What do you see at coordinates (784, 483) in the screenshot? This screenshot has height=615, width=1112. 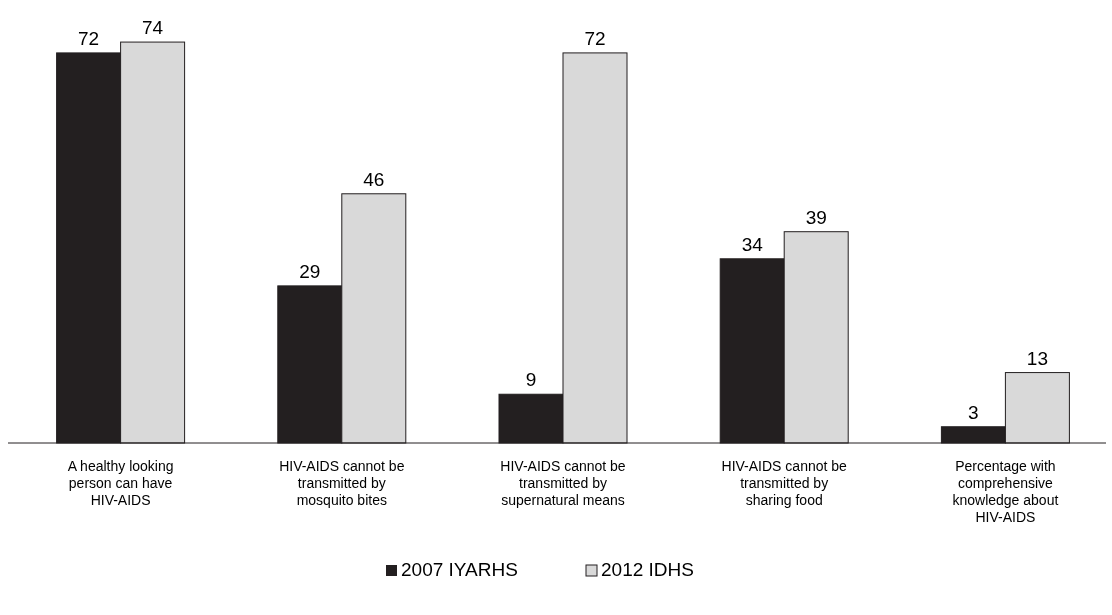 I see `x-tick-label: HIV-AIDS cannot be transmitted by sharing food` at bounding box center [784, 483].